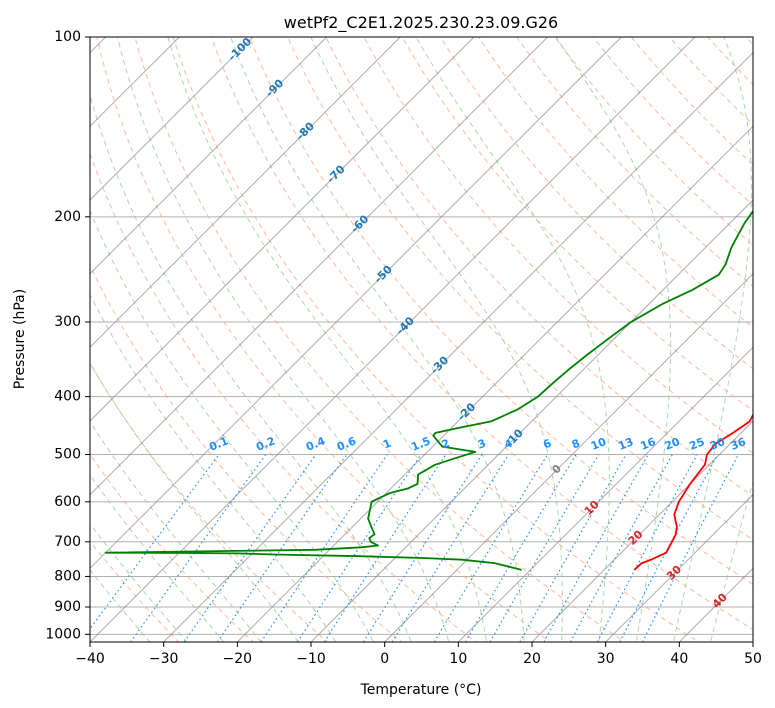 Image resolution: width=775 pixels, height=708 pixels. What do you see at coordinates (67, 607) in the screenshot?
I see `y-tick-label: 900` at bounding box center [67, 607].